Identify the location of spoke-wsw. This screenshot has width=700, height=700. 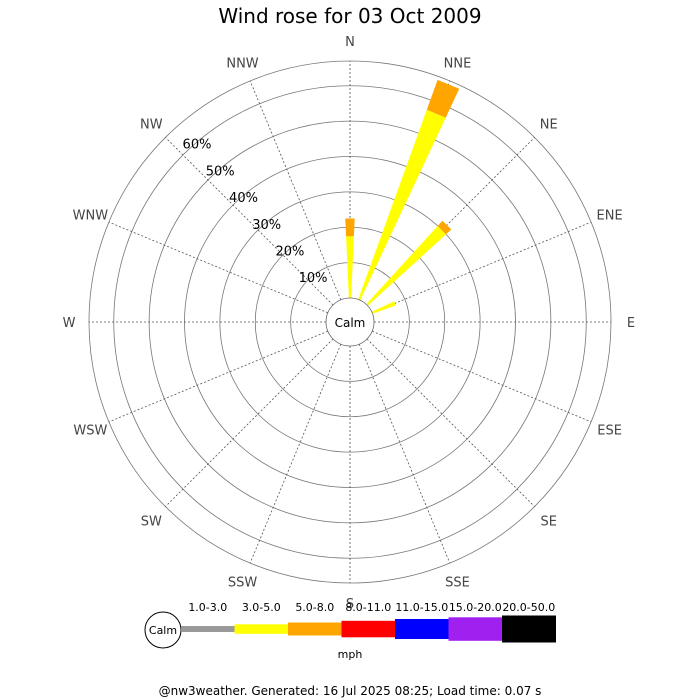
(218, 376).